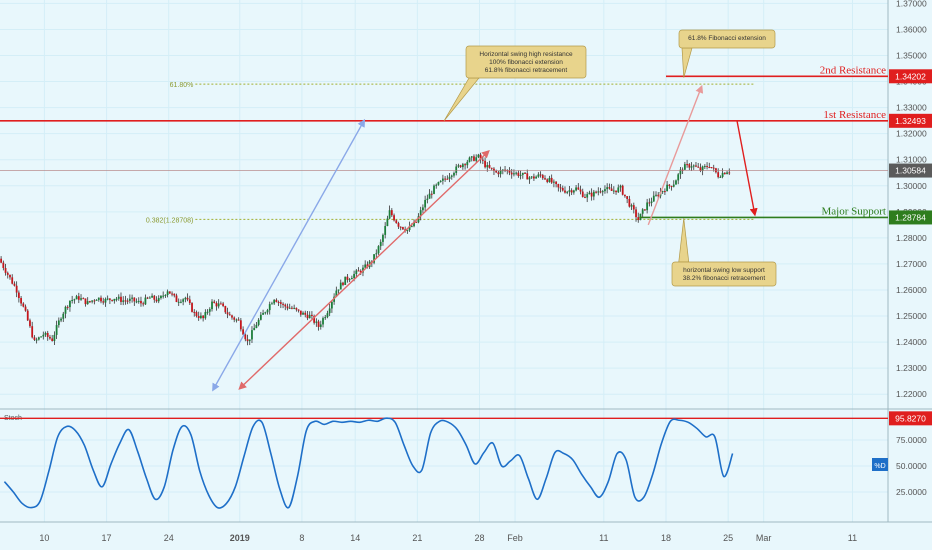  I want to click on time-tick-label: 18, so click(666, 538).